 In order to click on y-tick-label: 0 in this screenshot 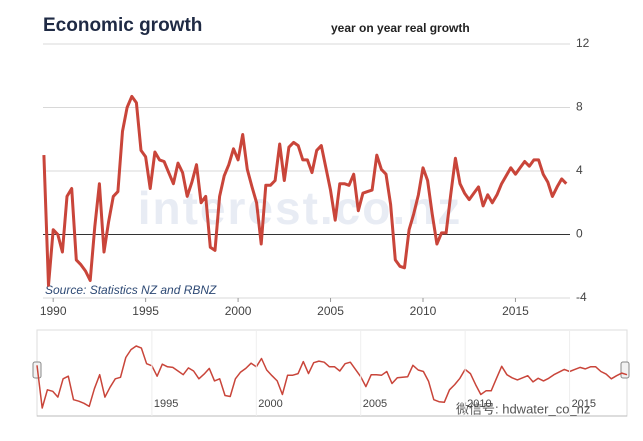, I will do `click(579, 234)`.